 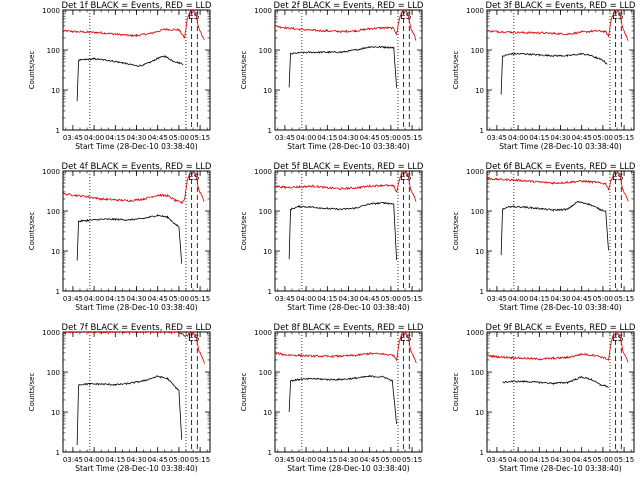 I want to click on panel-title: Det 7f BLACK = Events, RED = LLD, so click(x=137, y=328).